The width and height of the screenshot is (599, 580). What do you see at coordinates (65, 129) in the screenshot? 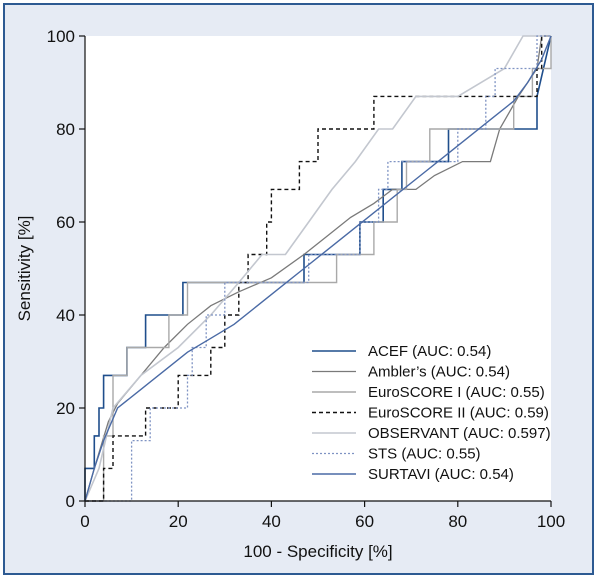
I see `y-tick-label: 80` at bounding box center [65, 129].